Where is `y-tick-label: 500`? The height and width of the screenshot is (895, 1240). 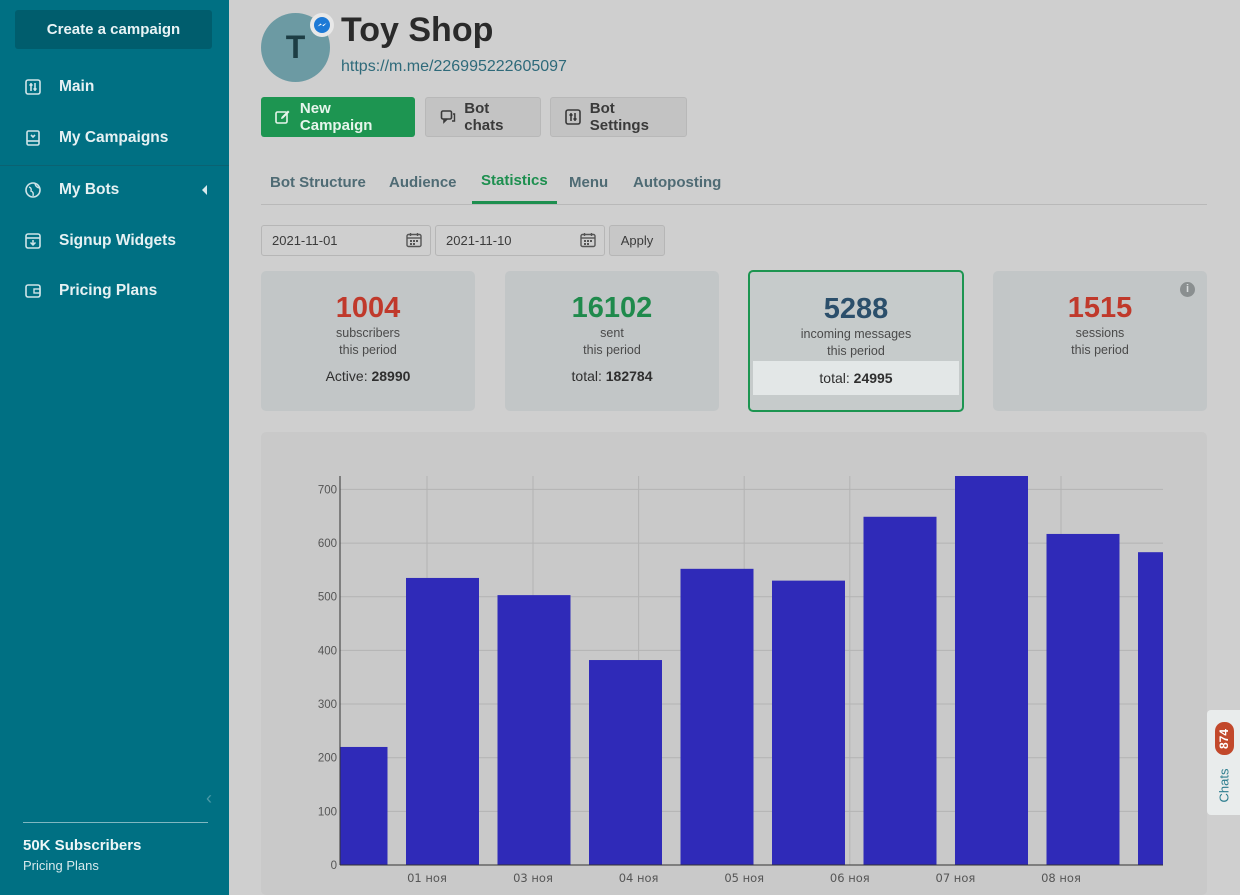
y-tick-label: 500 is located at coordinates (327, 598).